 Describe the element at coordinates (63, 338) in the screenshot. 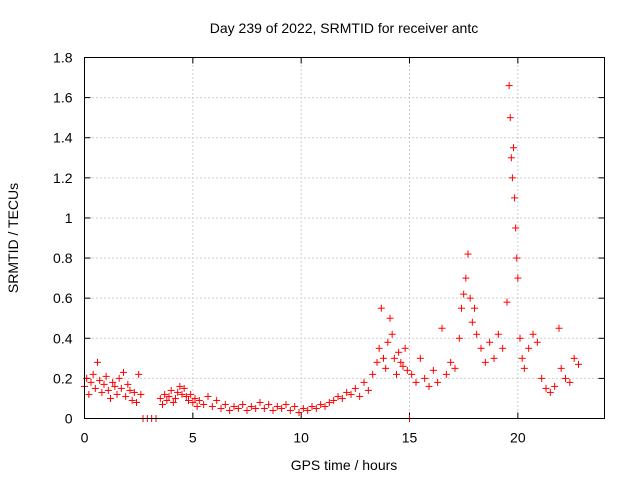

I see `y-tick-label: 0.4` at that location.